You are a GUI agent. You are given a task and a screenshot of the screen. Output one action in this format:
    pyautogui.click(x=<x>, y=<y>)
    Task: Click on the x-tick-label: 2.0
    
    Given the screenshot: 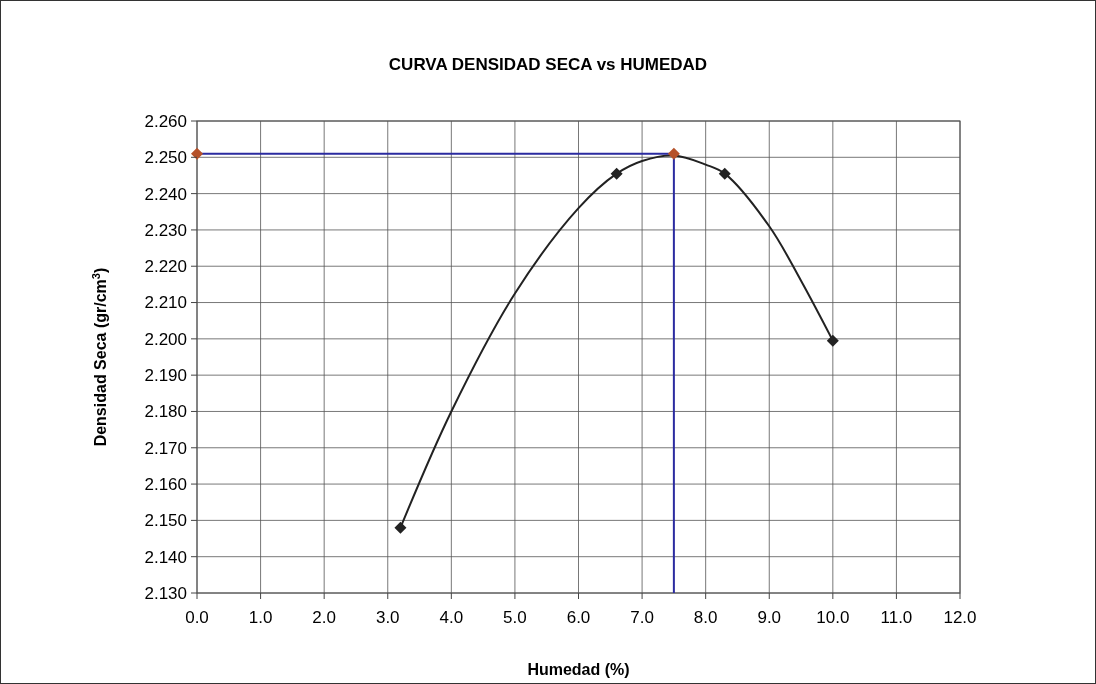 What is the action you would take?
    pyautogui.click(x=324, y=617)
    